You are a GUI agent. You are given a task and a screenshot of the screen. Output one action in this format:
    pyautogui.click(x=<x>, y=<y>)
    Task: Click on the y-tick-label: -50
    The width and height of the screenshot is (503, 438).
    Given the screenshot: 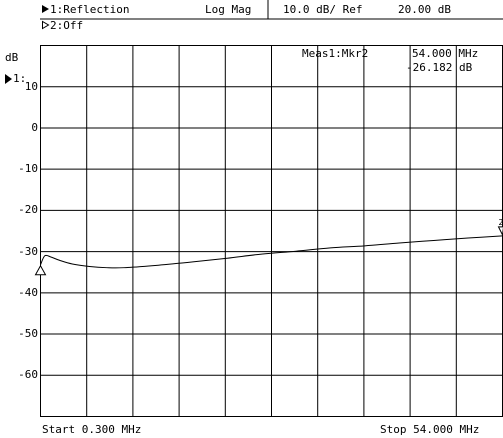 What is the action you would take?
    pyautogui.click(x=28, y=334)
    